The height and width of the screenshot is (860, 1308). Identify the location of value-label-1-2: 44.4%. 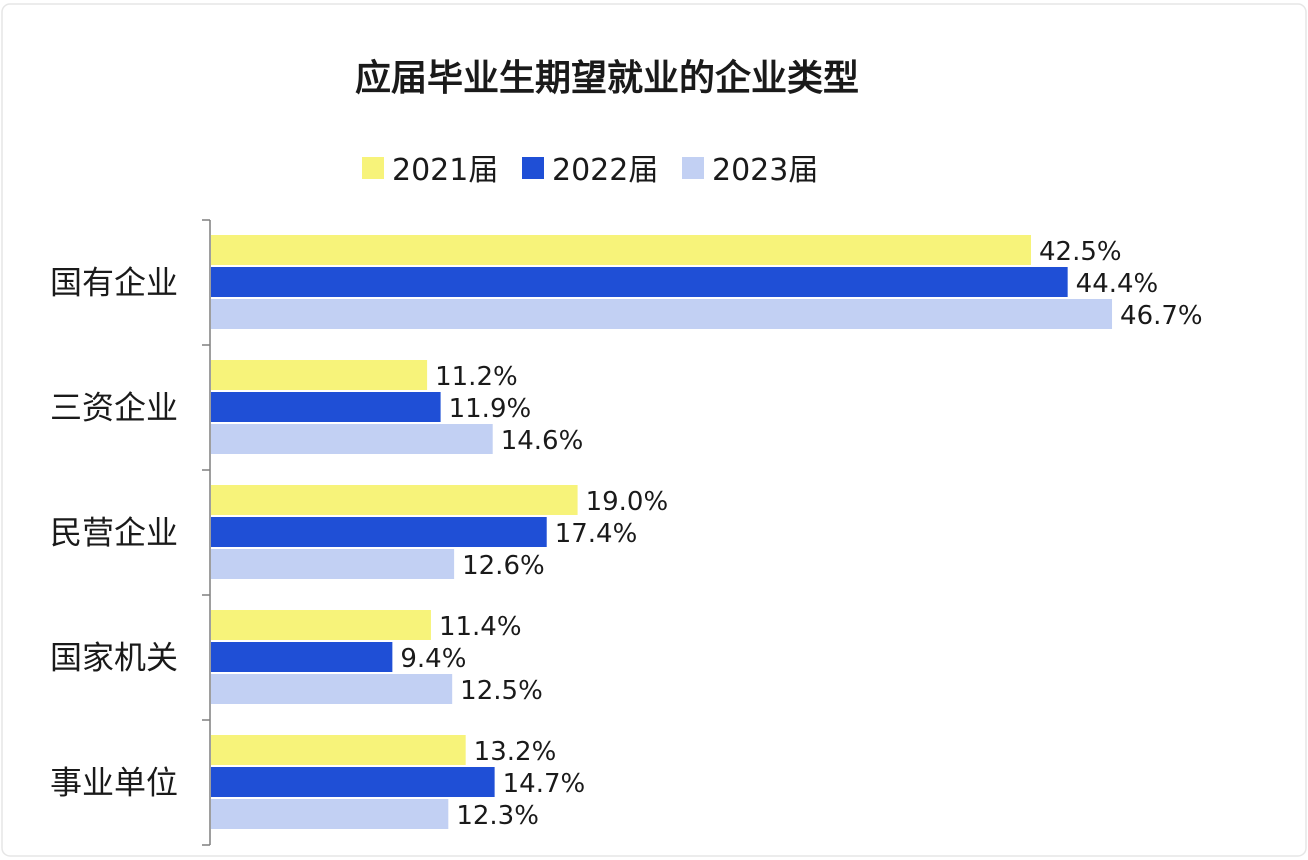
(1117, 284).